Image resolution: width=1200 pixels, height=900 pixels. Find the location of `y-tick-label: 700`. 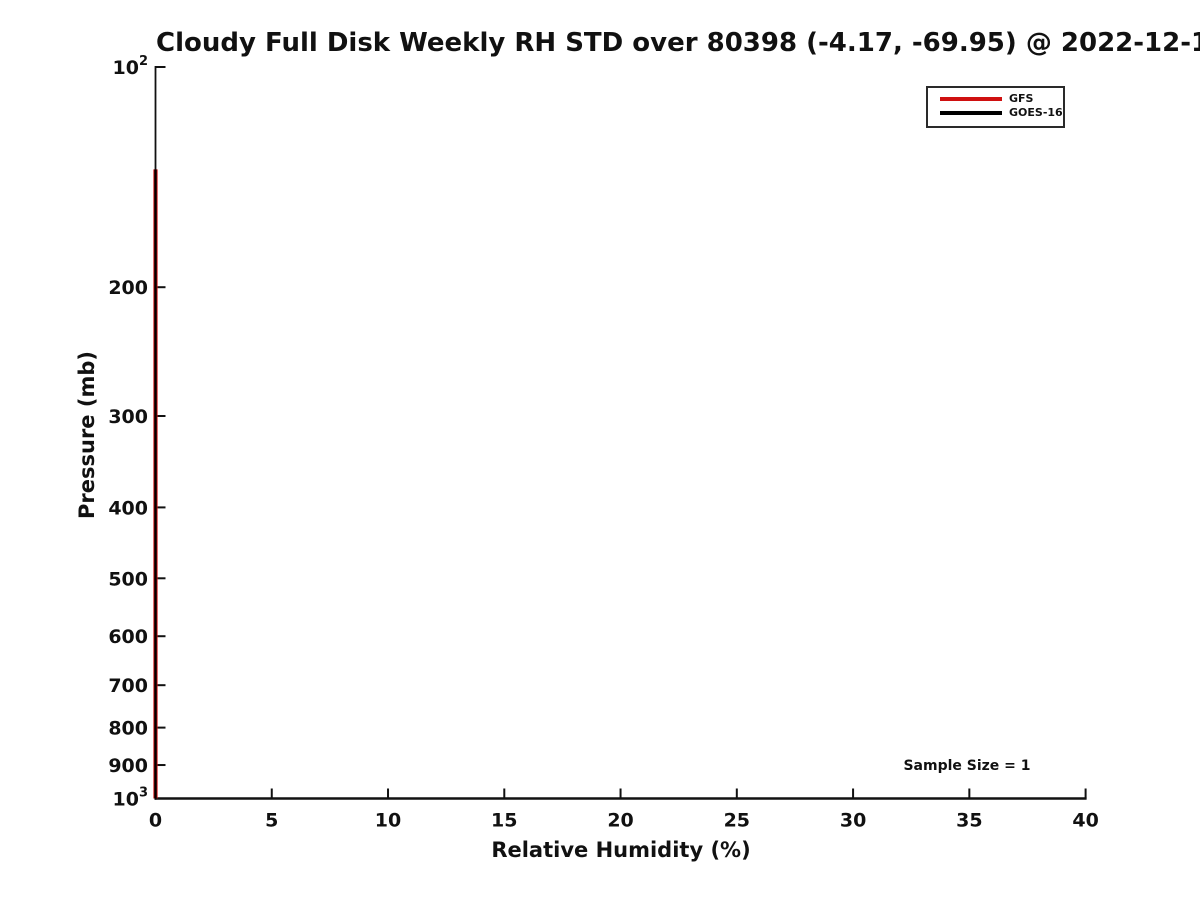

y-tick-label: 700 is located at coordinates (128, 686).